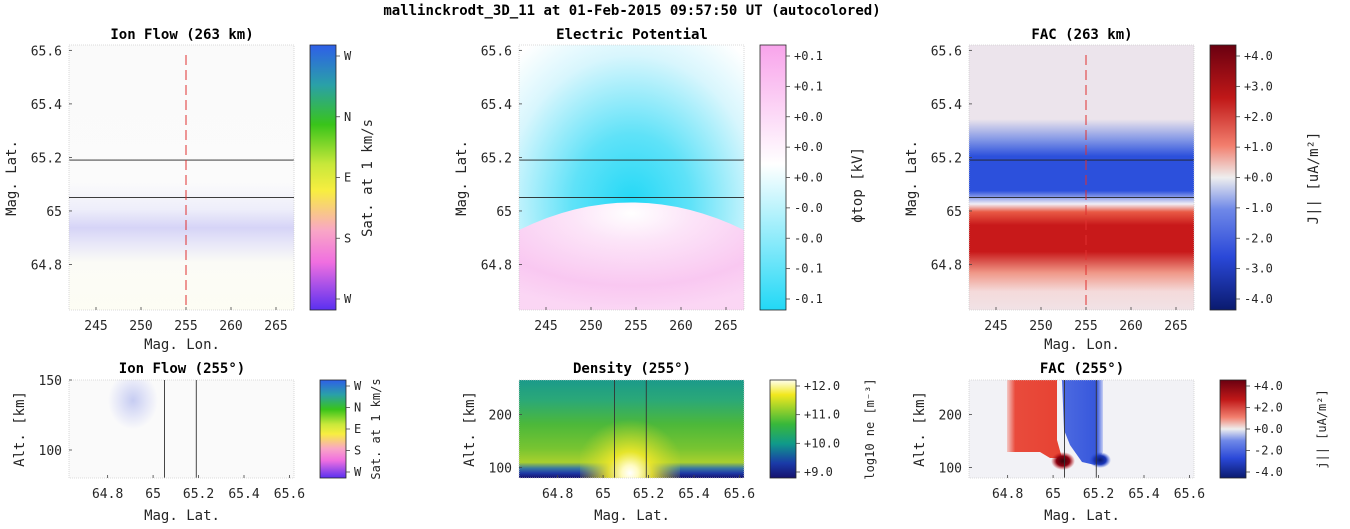  Describe the element at coordinates (1258, 208) in the screenshot. I see `colorbar-tick-label-5: -1.0` at that location.